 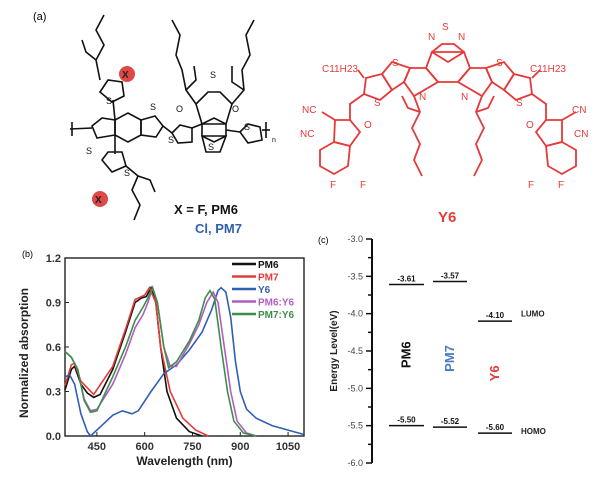 What do you see at coordinates (449, 358) in the screenshot?
I see `material-label-pm7: PM7` at bounding box center [449, 358].